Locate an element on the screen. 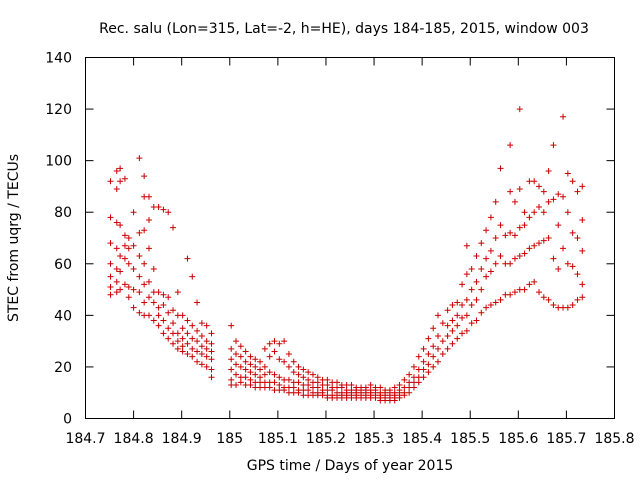 The height and width of the screenshot is (480, 640). x-tick-label: 185.3 is located at coordinates (374, 439).